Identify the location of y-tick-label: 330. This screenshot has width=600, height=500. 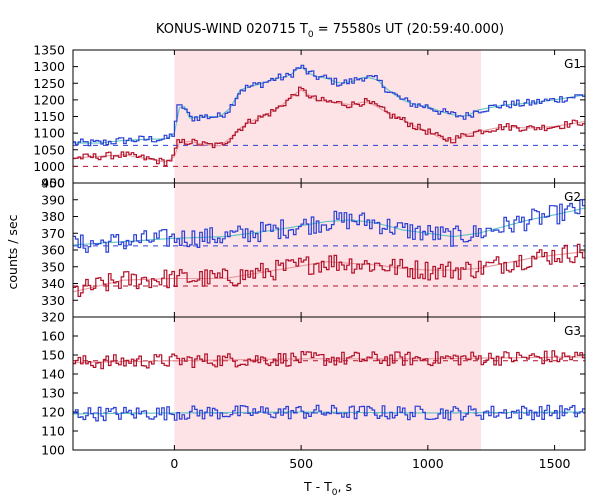
(53, 300).